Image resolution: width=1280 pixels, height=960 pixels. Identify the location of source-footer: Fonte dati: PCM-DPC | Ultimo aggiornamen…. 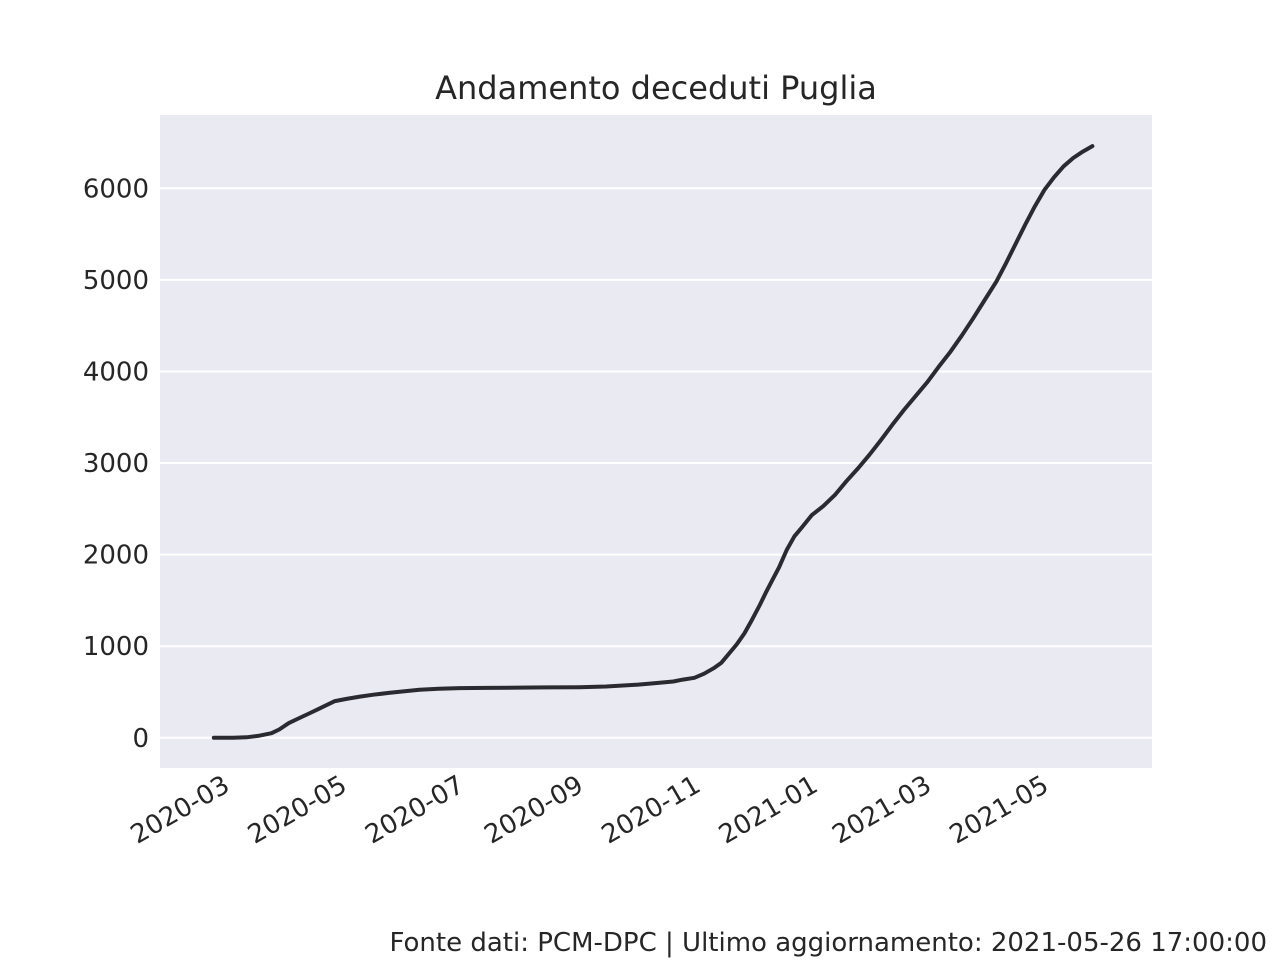
(829, 943).